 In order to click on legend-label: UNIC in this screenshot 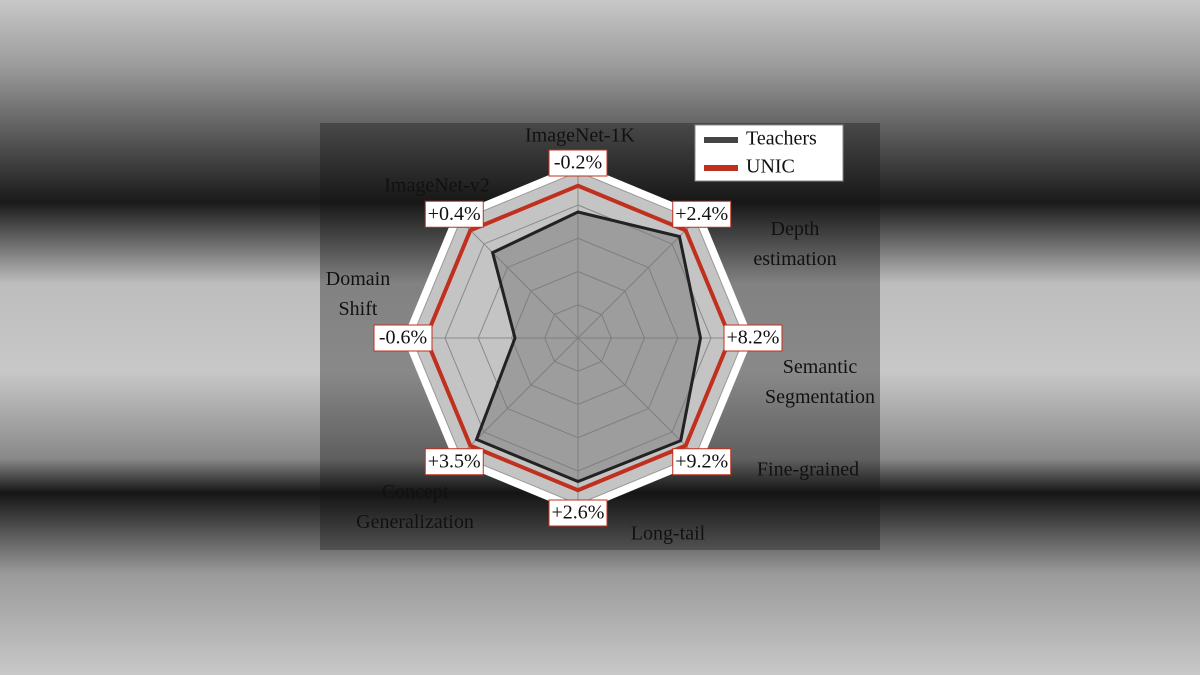, I will do `click(770, 167)`.